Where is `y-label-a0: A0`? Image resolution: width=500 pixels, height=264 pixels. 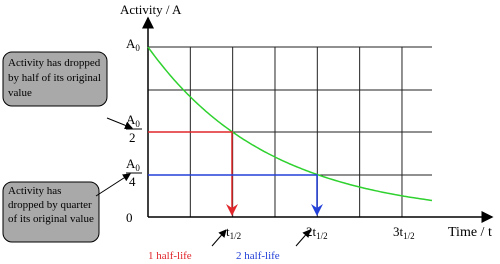 y-label-a0: A0 is located at coordinates (133, 44).